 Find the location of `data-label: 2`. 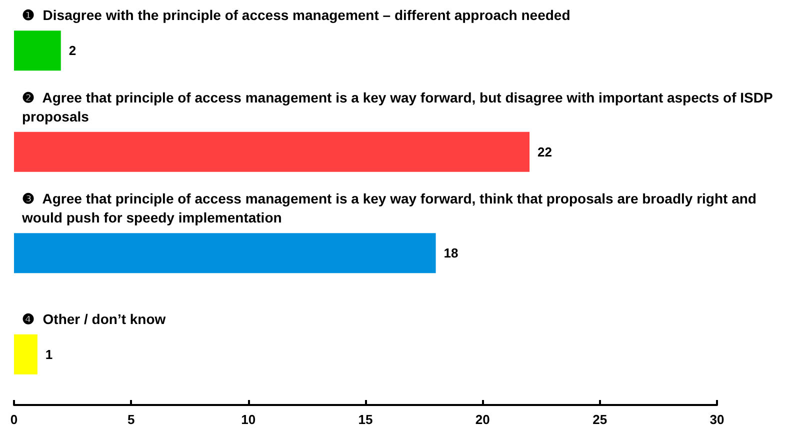

data-label: 2 is located at coordinates (72, 50).